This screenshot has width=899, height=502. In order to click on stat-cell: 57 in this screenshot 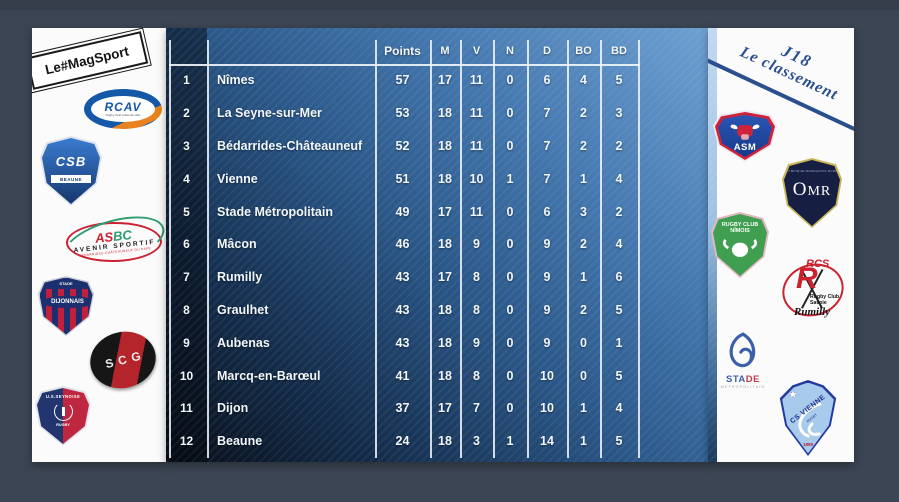, I will do `click(402, 80)`.